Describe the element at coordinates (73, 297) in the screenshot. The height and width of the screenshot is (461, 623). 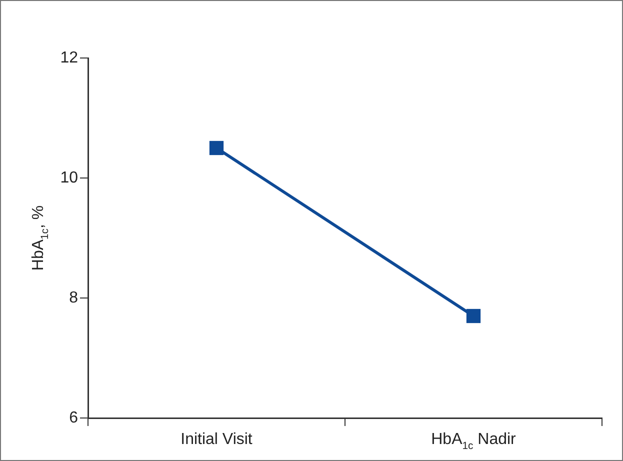
I see `y-tick-label: 8` at that location.